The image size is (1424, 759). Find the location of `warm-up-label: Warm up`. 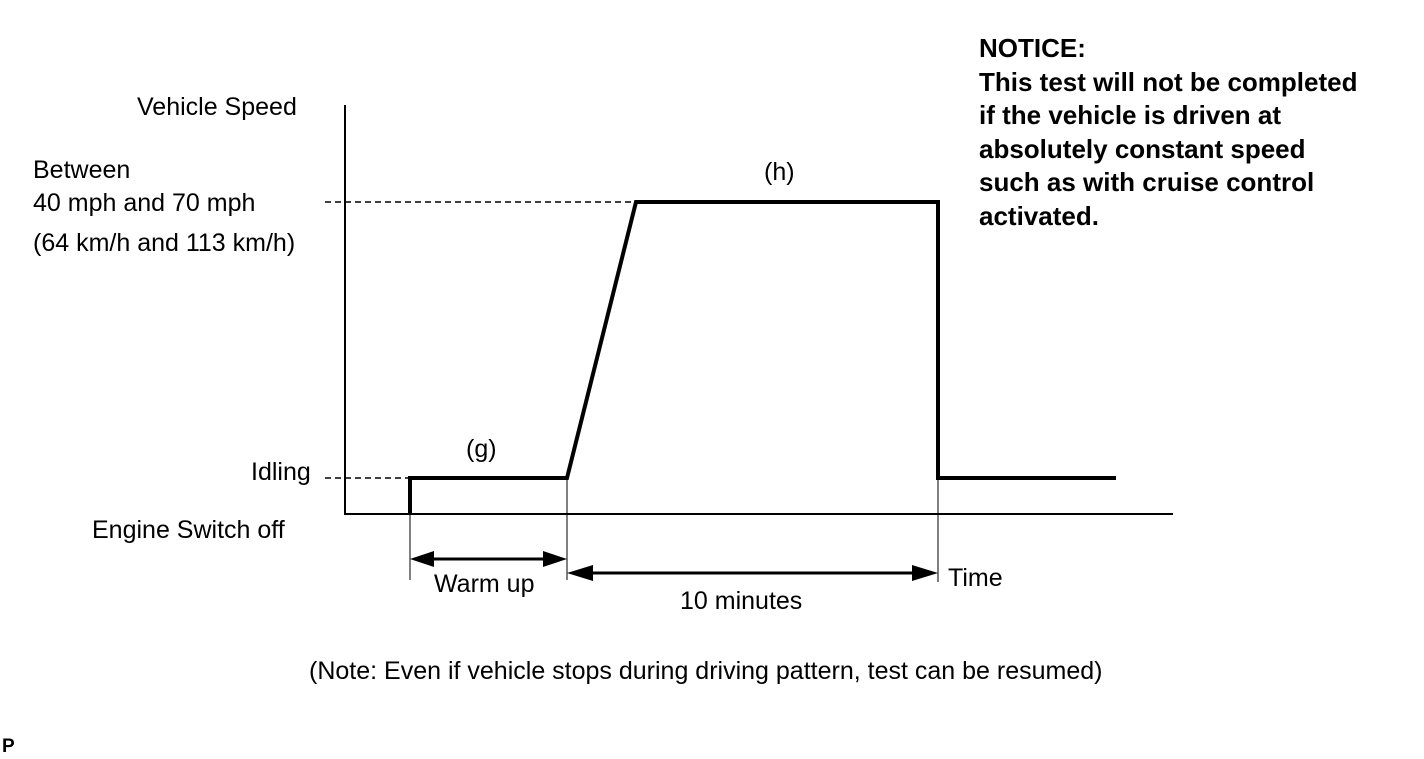

warm-up-label: Warm up is located at coordinates (484, 584).